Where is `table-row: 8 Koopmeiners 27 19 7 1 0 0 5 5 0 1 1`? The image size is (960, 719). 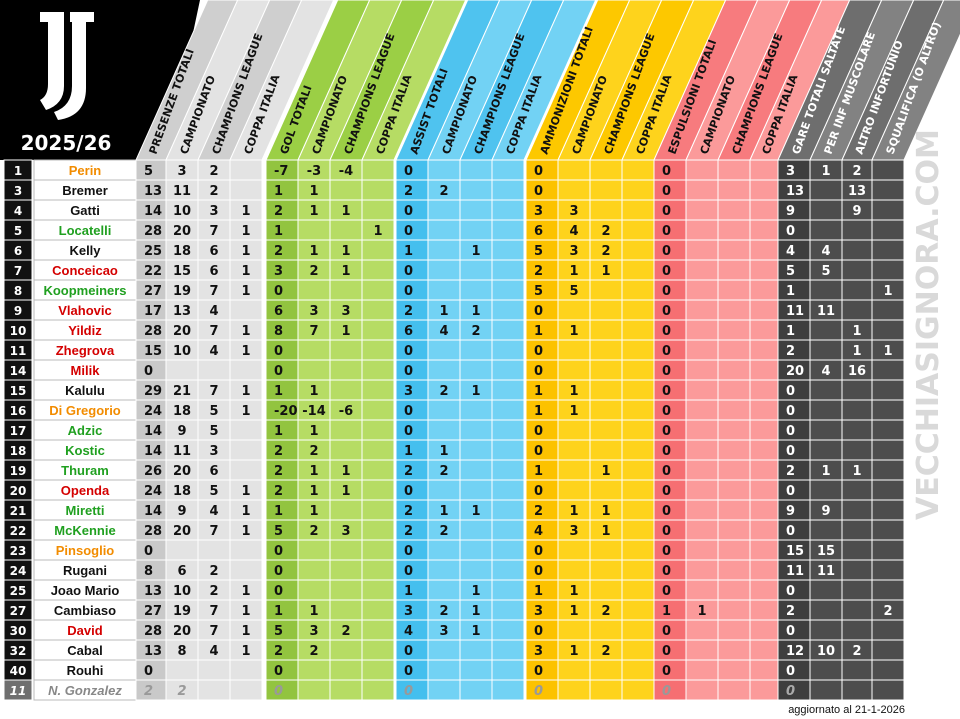
table-row: 8 Koopmeiners 27 19 7 1 0 0 5 5 0 1 1 is located at coordinates (454, 290).